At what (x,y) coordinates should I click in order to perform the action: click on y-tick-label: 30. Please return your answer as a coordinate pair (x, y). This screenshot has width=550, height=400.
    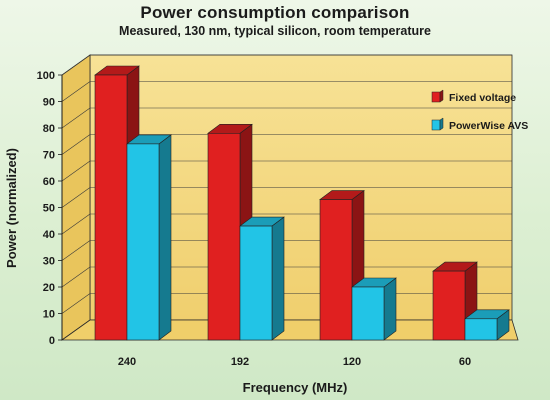
    Looking at the image, I should click on (49, 262).